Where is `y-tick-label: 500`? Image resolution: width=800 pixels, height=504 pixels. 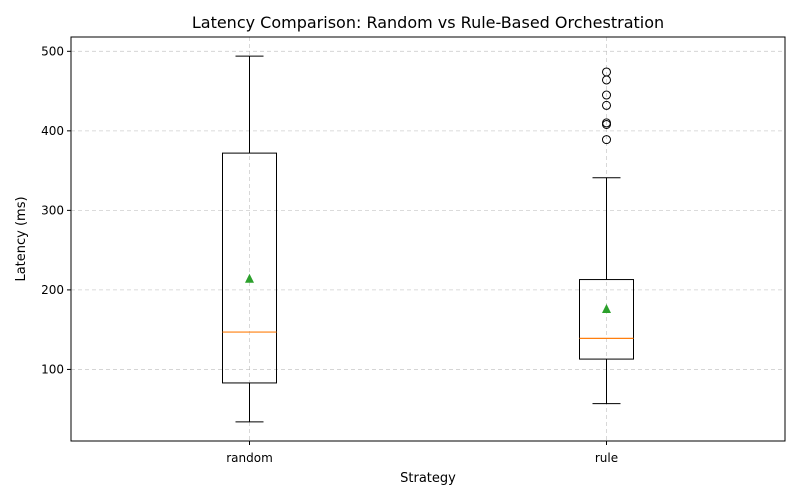 y-tick-label: 500 is located at coordinates (52, 51).